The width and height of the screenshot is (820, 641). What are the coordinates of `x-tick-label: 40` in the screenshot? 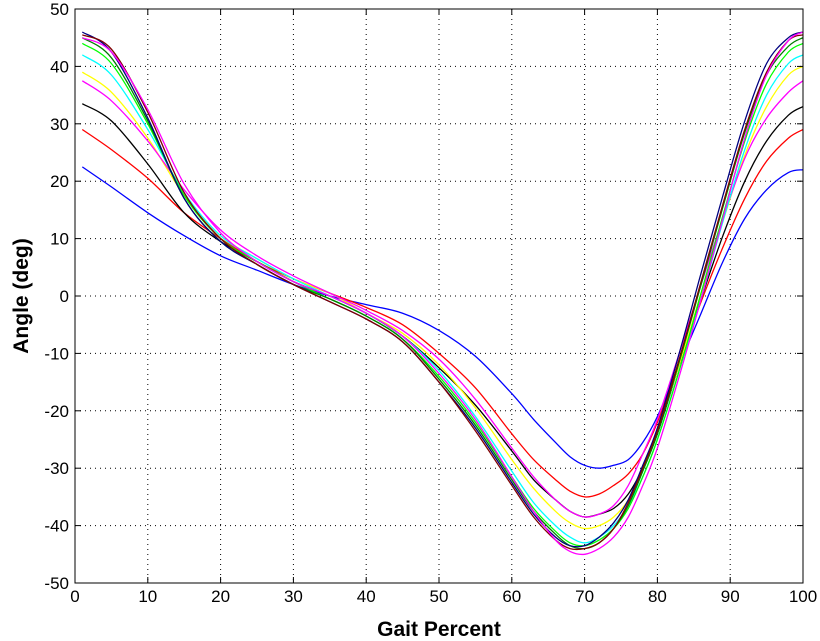 It's located at (366, 596).